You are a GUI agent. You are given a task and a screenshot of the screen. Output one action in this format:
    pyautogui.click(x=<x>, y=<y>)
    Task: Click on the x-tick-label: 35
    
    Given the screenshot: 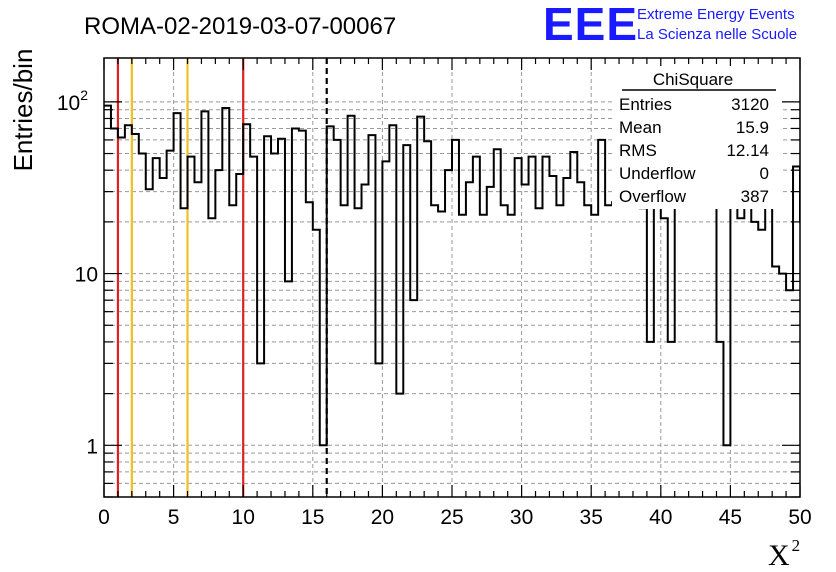 What is the action you would take?
    pyautogui.click(x=591, y=517)
    